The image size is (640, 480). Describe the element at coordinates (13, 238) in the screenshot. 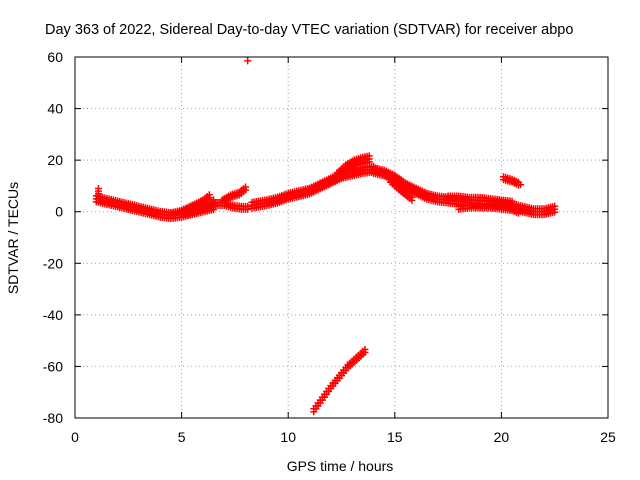

I see `y-axis-label: SDTVAR / TECUs` at that location.